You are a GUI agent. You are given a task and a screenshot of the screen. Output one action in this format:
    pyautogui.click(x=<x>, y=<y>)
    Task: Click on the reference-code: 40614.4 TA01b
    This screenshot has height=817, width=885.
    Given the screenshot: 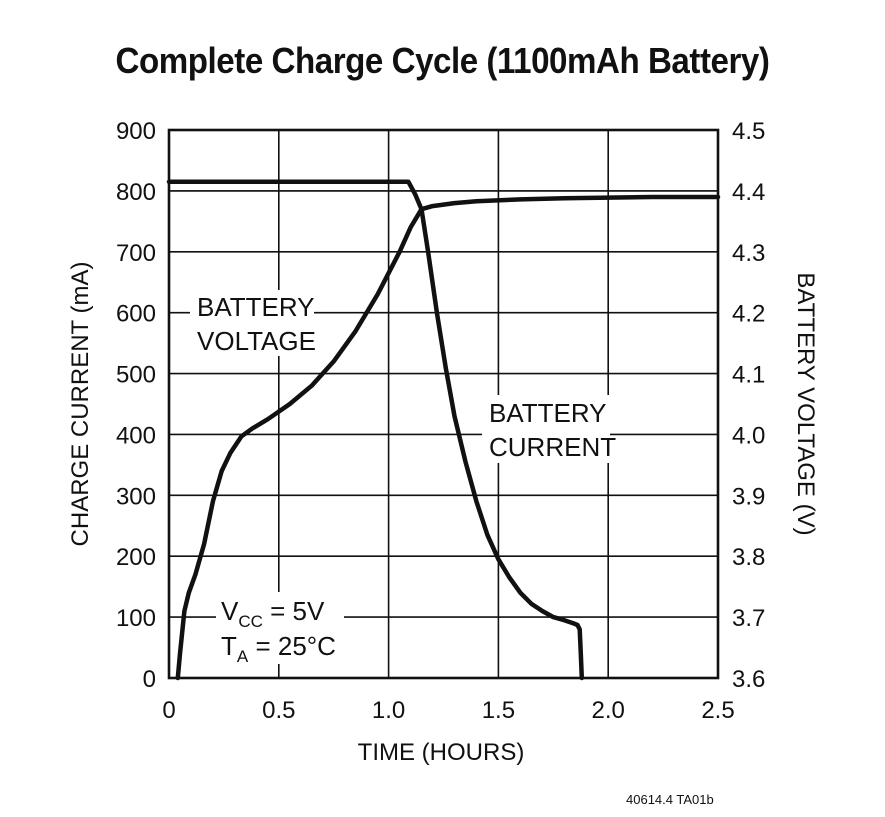 What is the action you would take?
    pyautogui.click(x=670, y=799)
    